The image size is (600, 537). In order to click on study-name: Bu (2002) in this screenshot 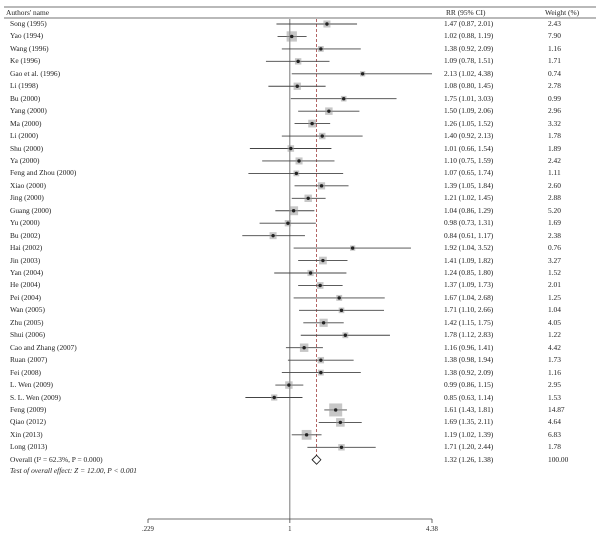, I will do `click(25, 235)`.